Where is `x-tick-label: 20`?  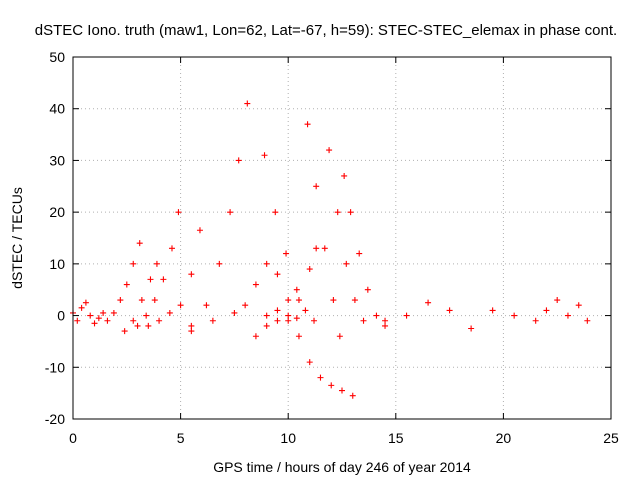
x-tick-label: 20 is located at coordinates (504, 438).